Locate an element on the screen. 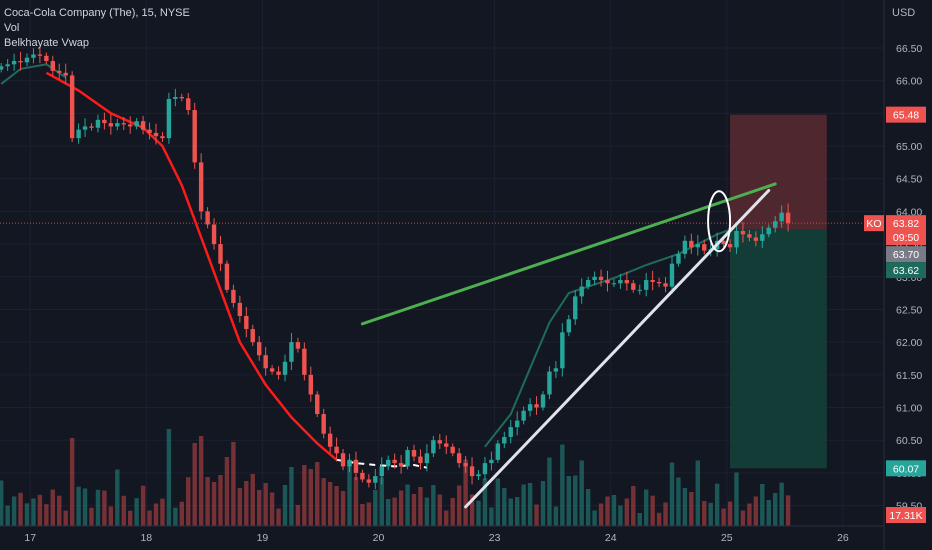 This screenshot has height=550, width=932. last-price-label-bg is located at coordinates (906, 223).